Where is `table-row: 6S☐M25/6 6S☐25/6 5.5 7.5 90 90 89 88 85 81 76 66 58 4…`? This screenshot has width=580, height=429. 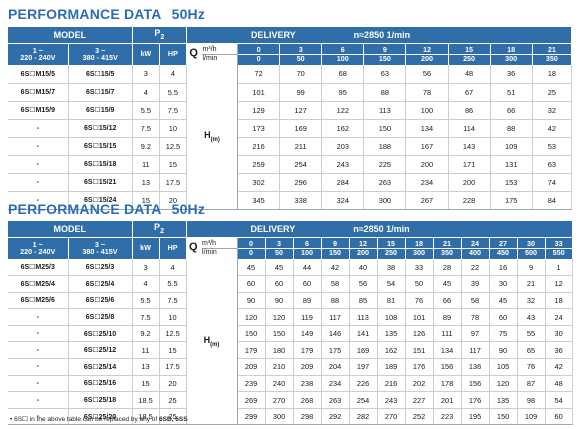 table-row: 6S☐M25/6 6S☐25/6 5.5 7.5 90 90 89 88 85 81 76 66 58 4… is located at coordinates (290, 301).